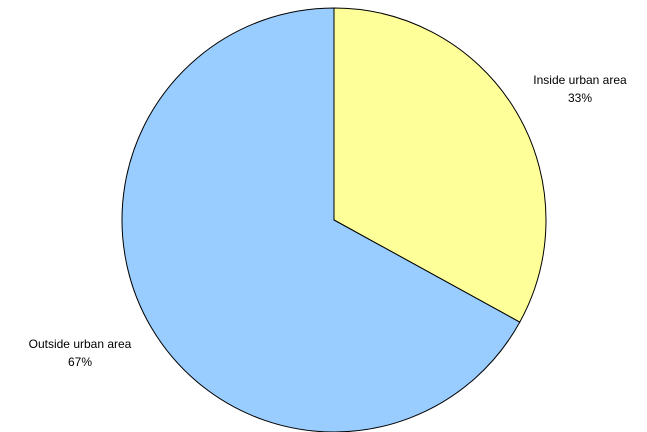 The height and width of the screenshot is (432, 647). What do you see at coordinates (580, 98) in the screenshot?
I see `slice-value-inside-urban-area: 33%` at bounding box center [580, 98].